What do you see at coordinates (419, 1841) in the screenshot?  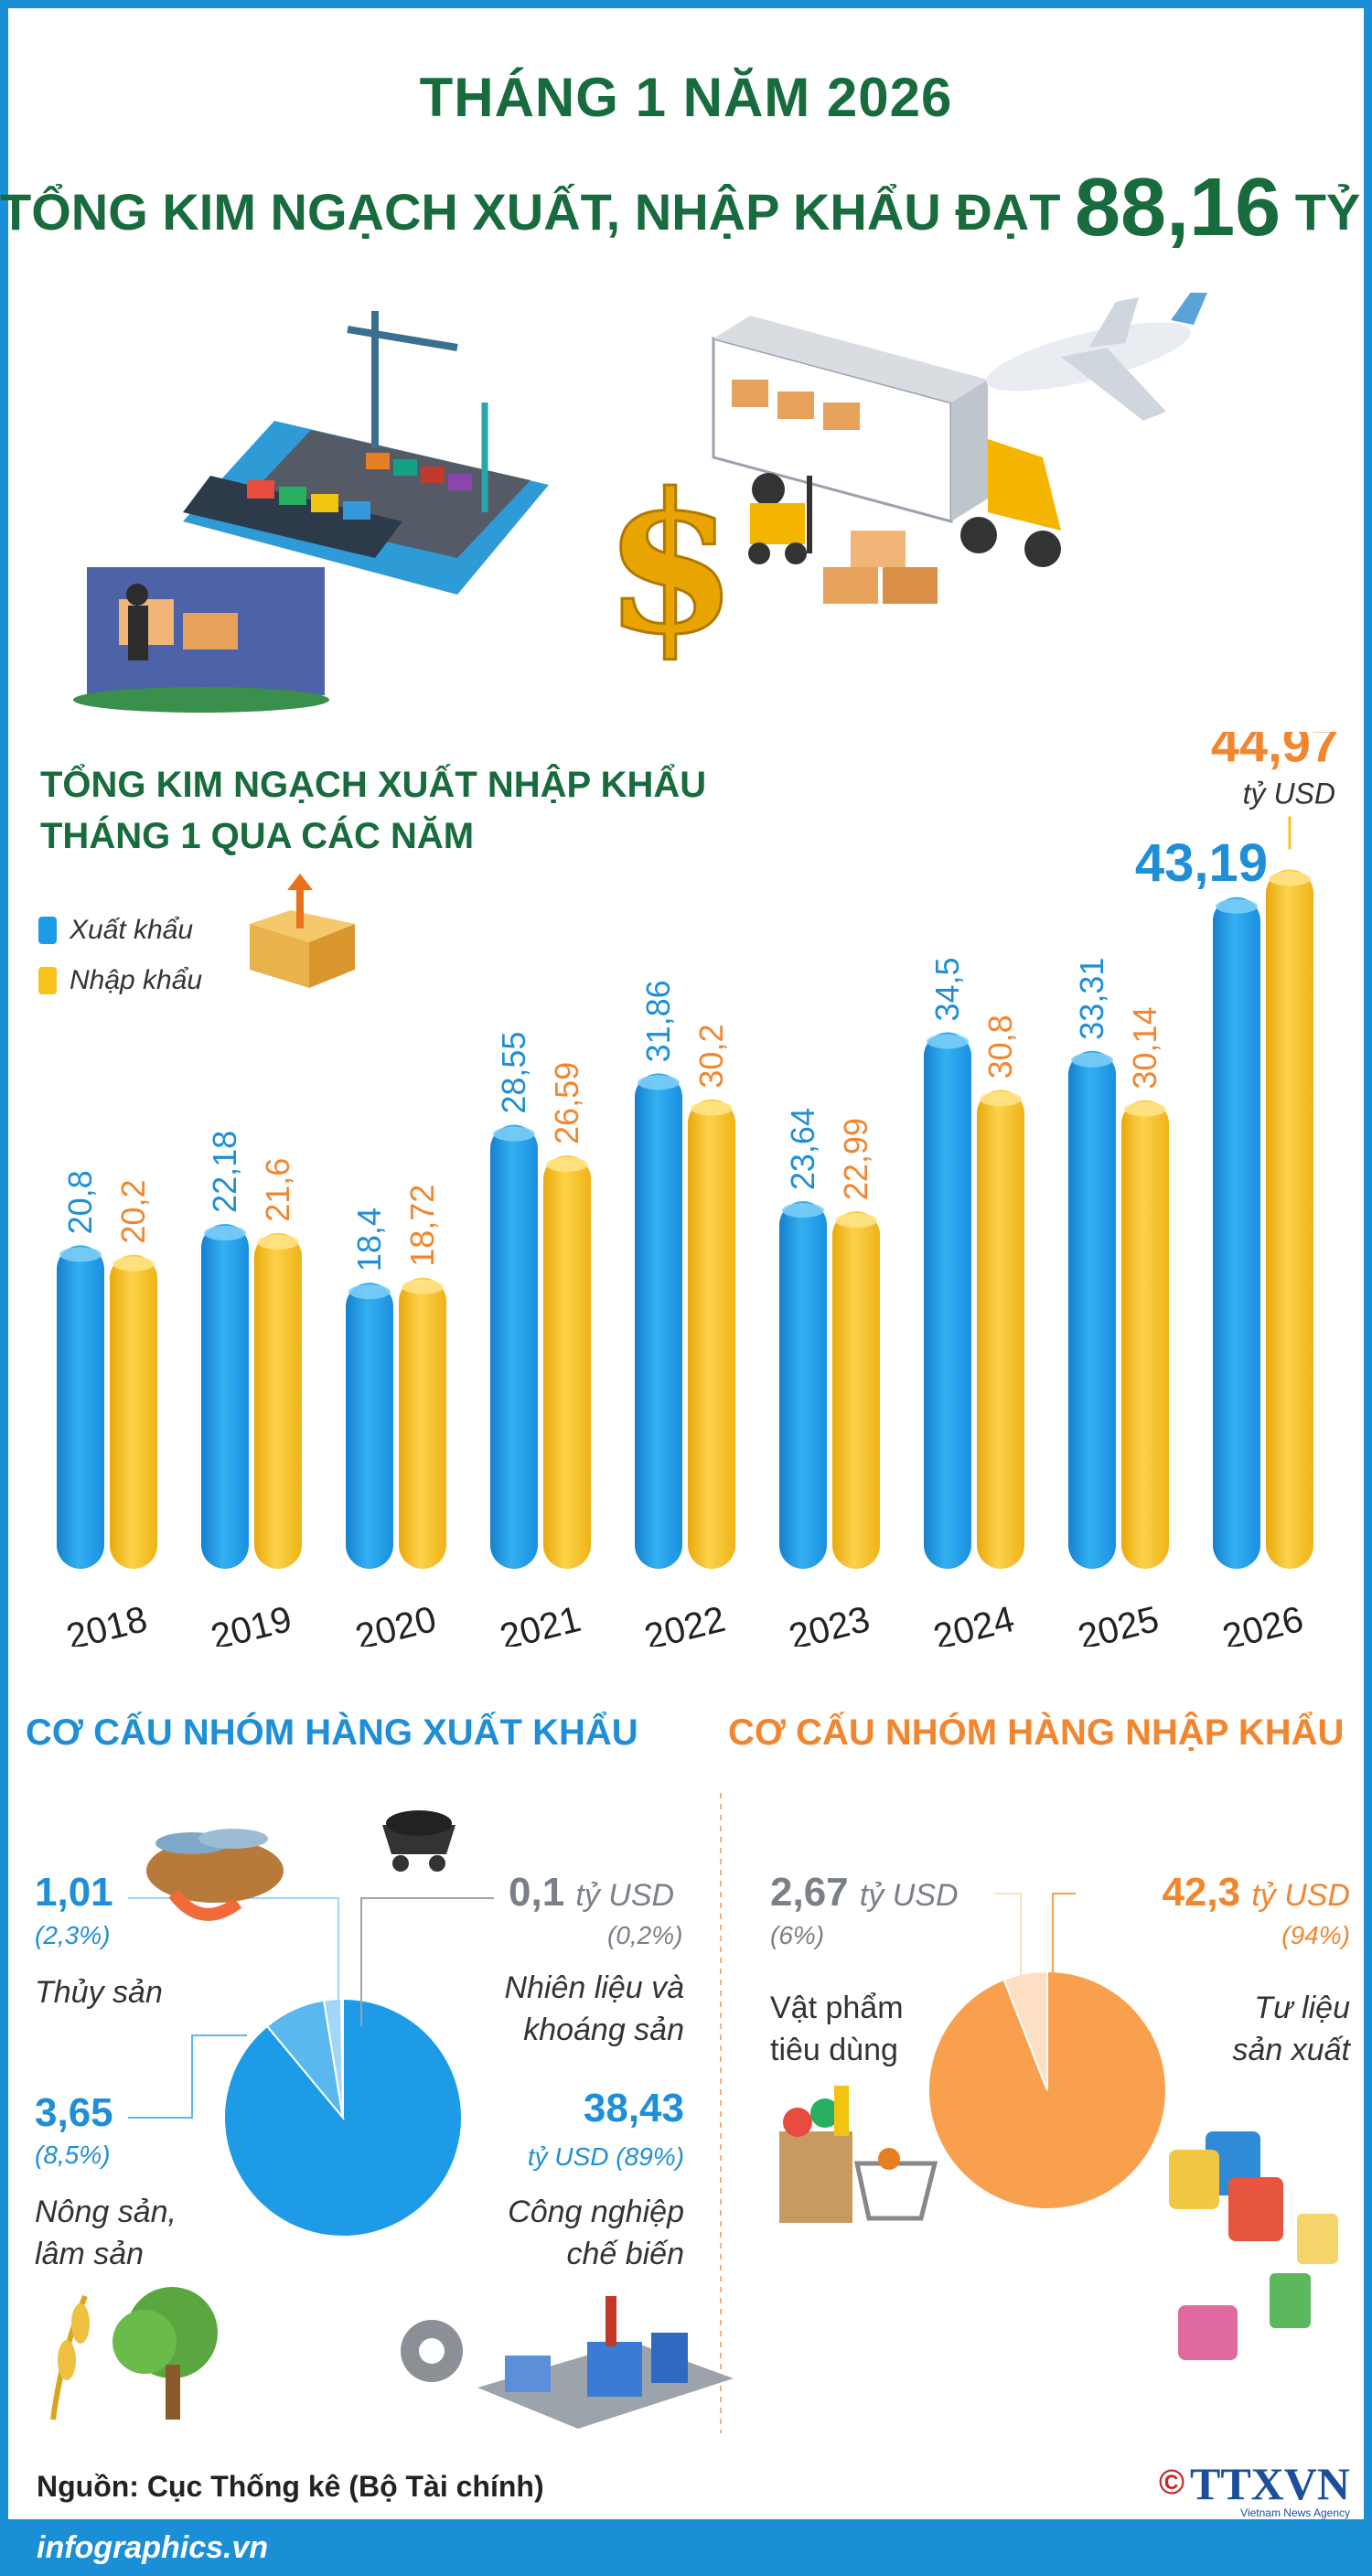 I see `coal-cart-icon` at bounding box center [419, 1841].